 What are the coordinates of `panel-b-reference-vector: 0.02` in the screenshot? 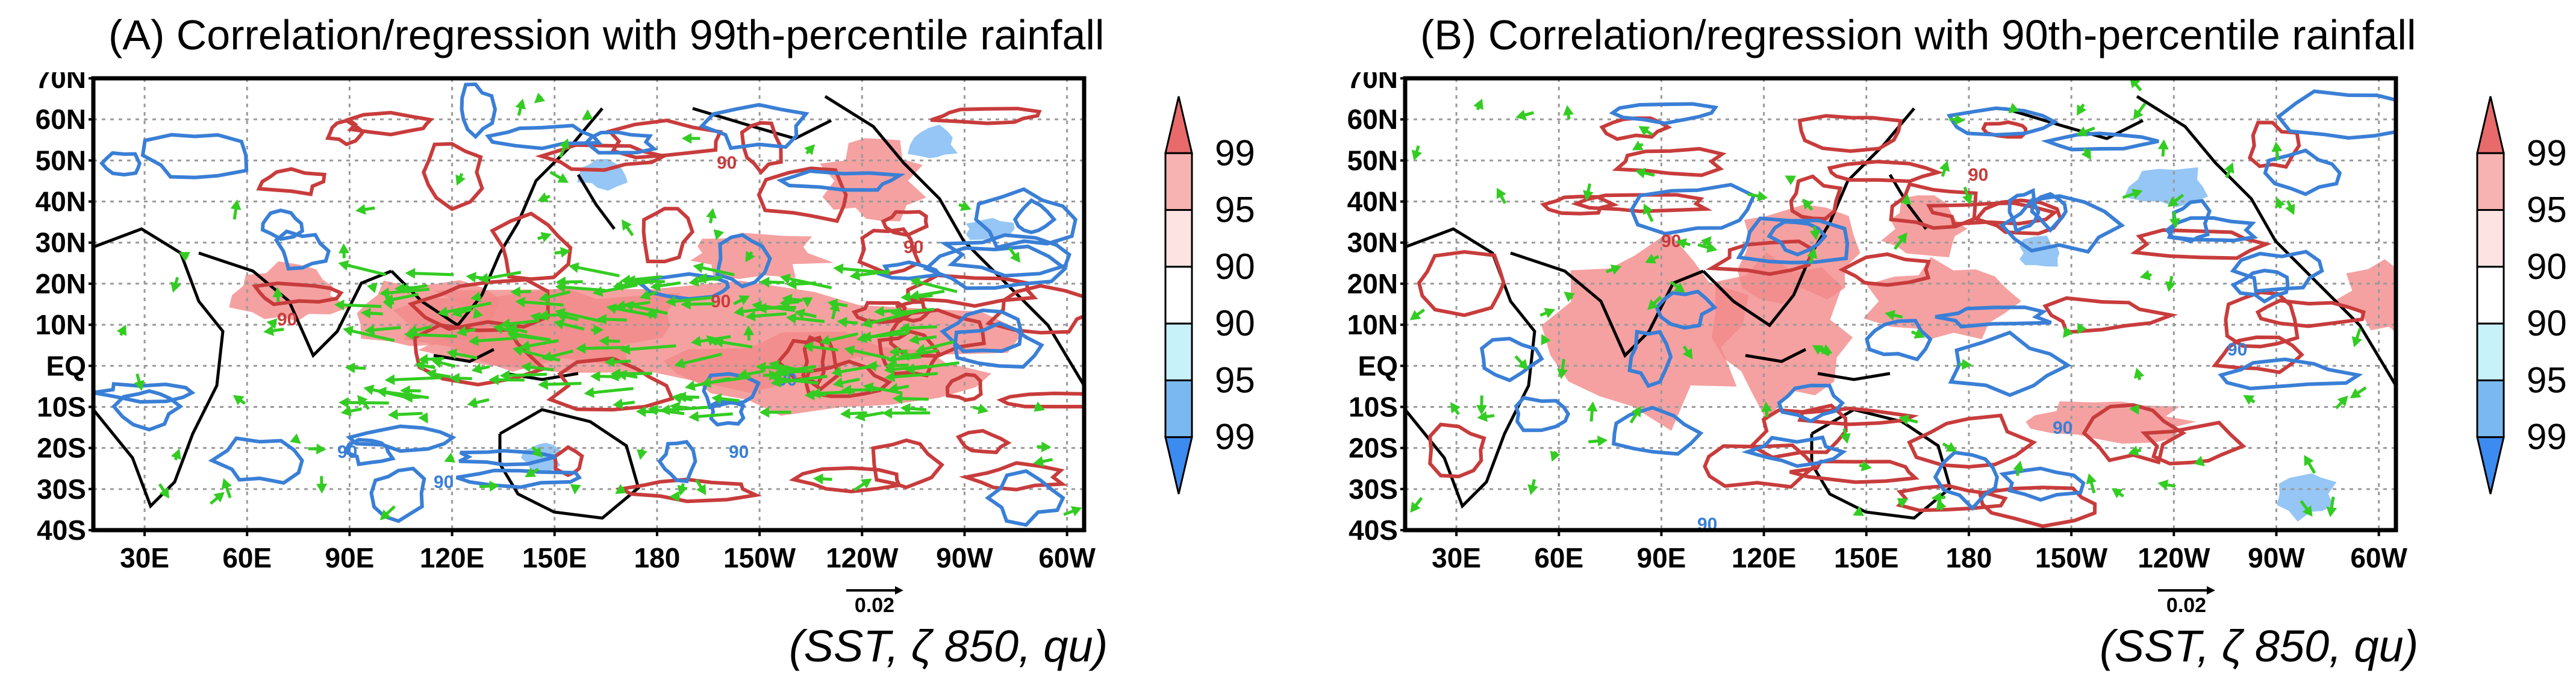 It's located at (2186, 601).